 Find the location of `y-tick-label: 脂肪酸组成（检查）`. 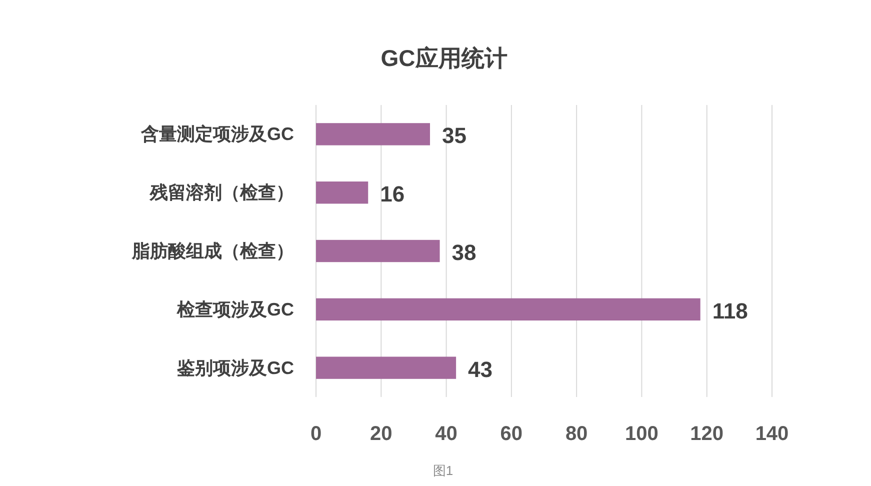

y-tick-label: 脂肪酸组成（检查） is located at coordinates (212, 251).